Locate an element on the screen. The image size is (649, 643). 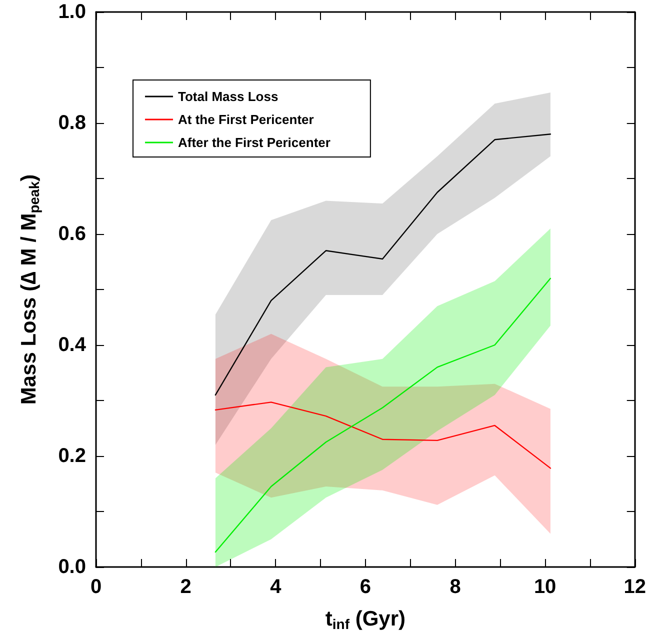
x-tick-label: 8 is located at coordinates (455, 587).